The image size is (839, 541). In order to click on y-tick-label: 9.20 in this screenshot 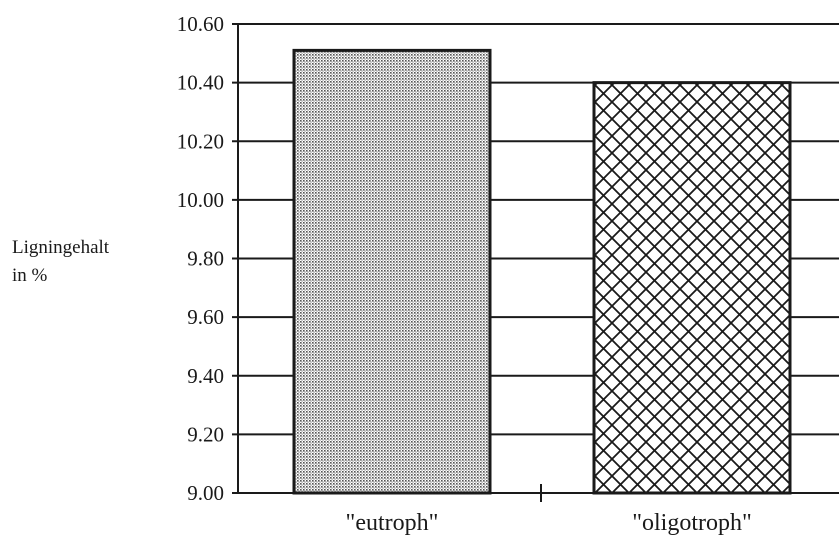, I will do `click(205, 434)`.